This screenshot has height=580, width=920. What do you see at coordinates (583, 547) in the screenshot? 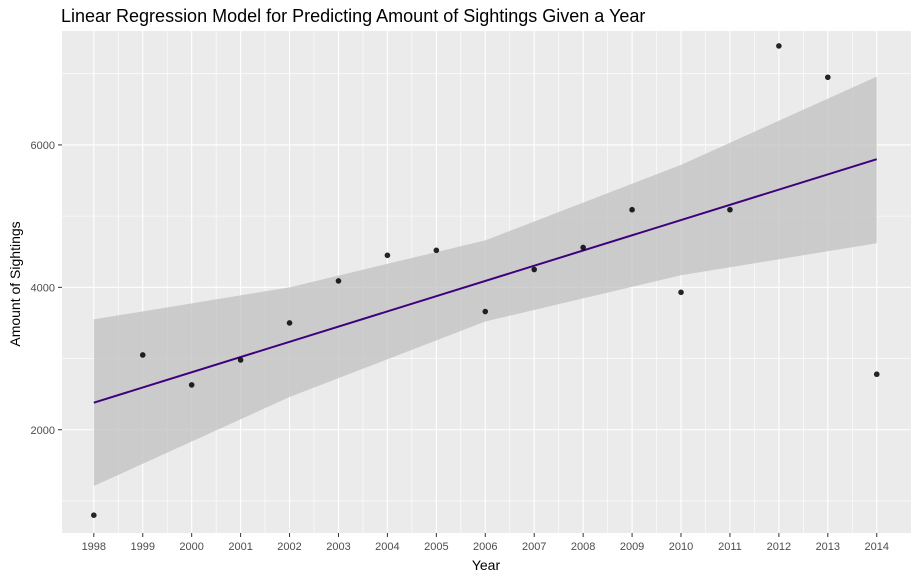
I see `x-tick-label: 2008` at bounding box center [583, 547].